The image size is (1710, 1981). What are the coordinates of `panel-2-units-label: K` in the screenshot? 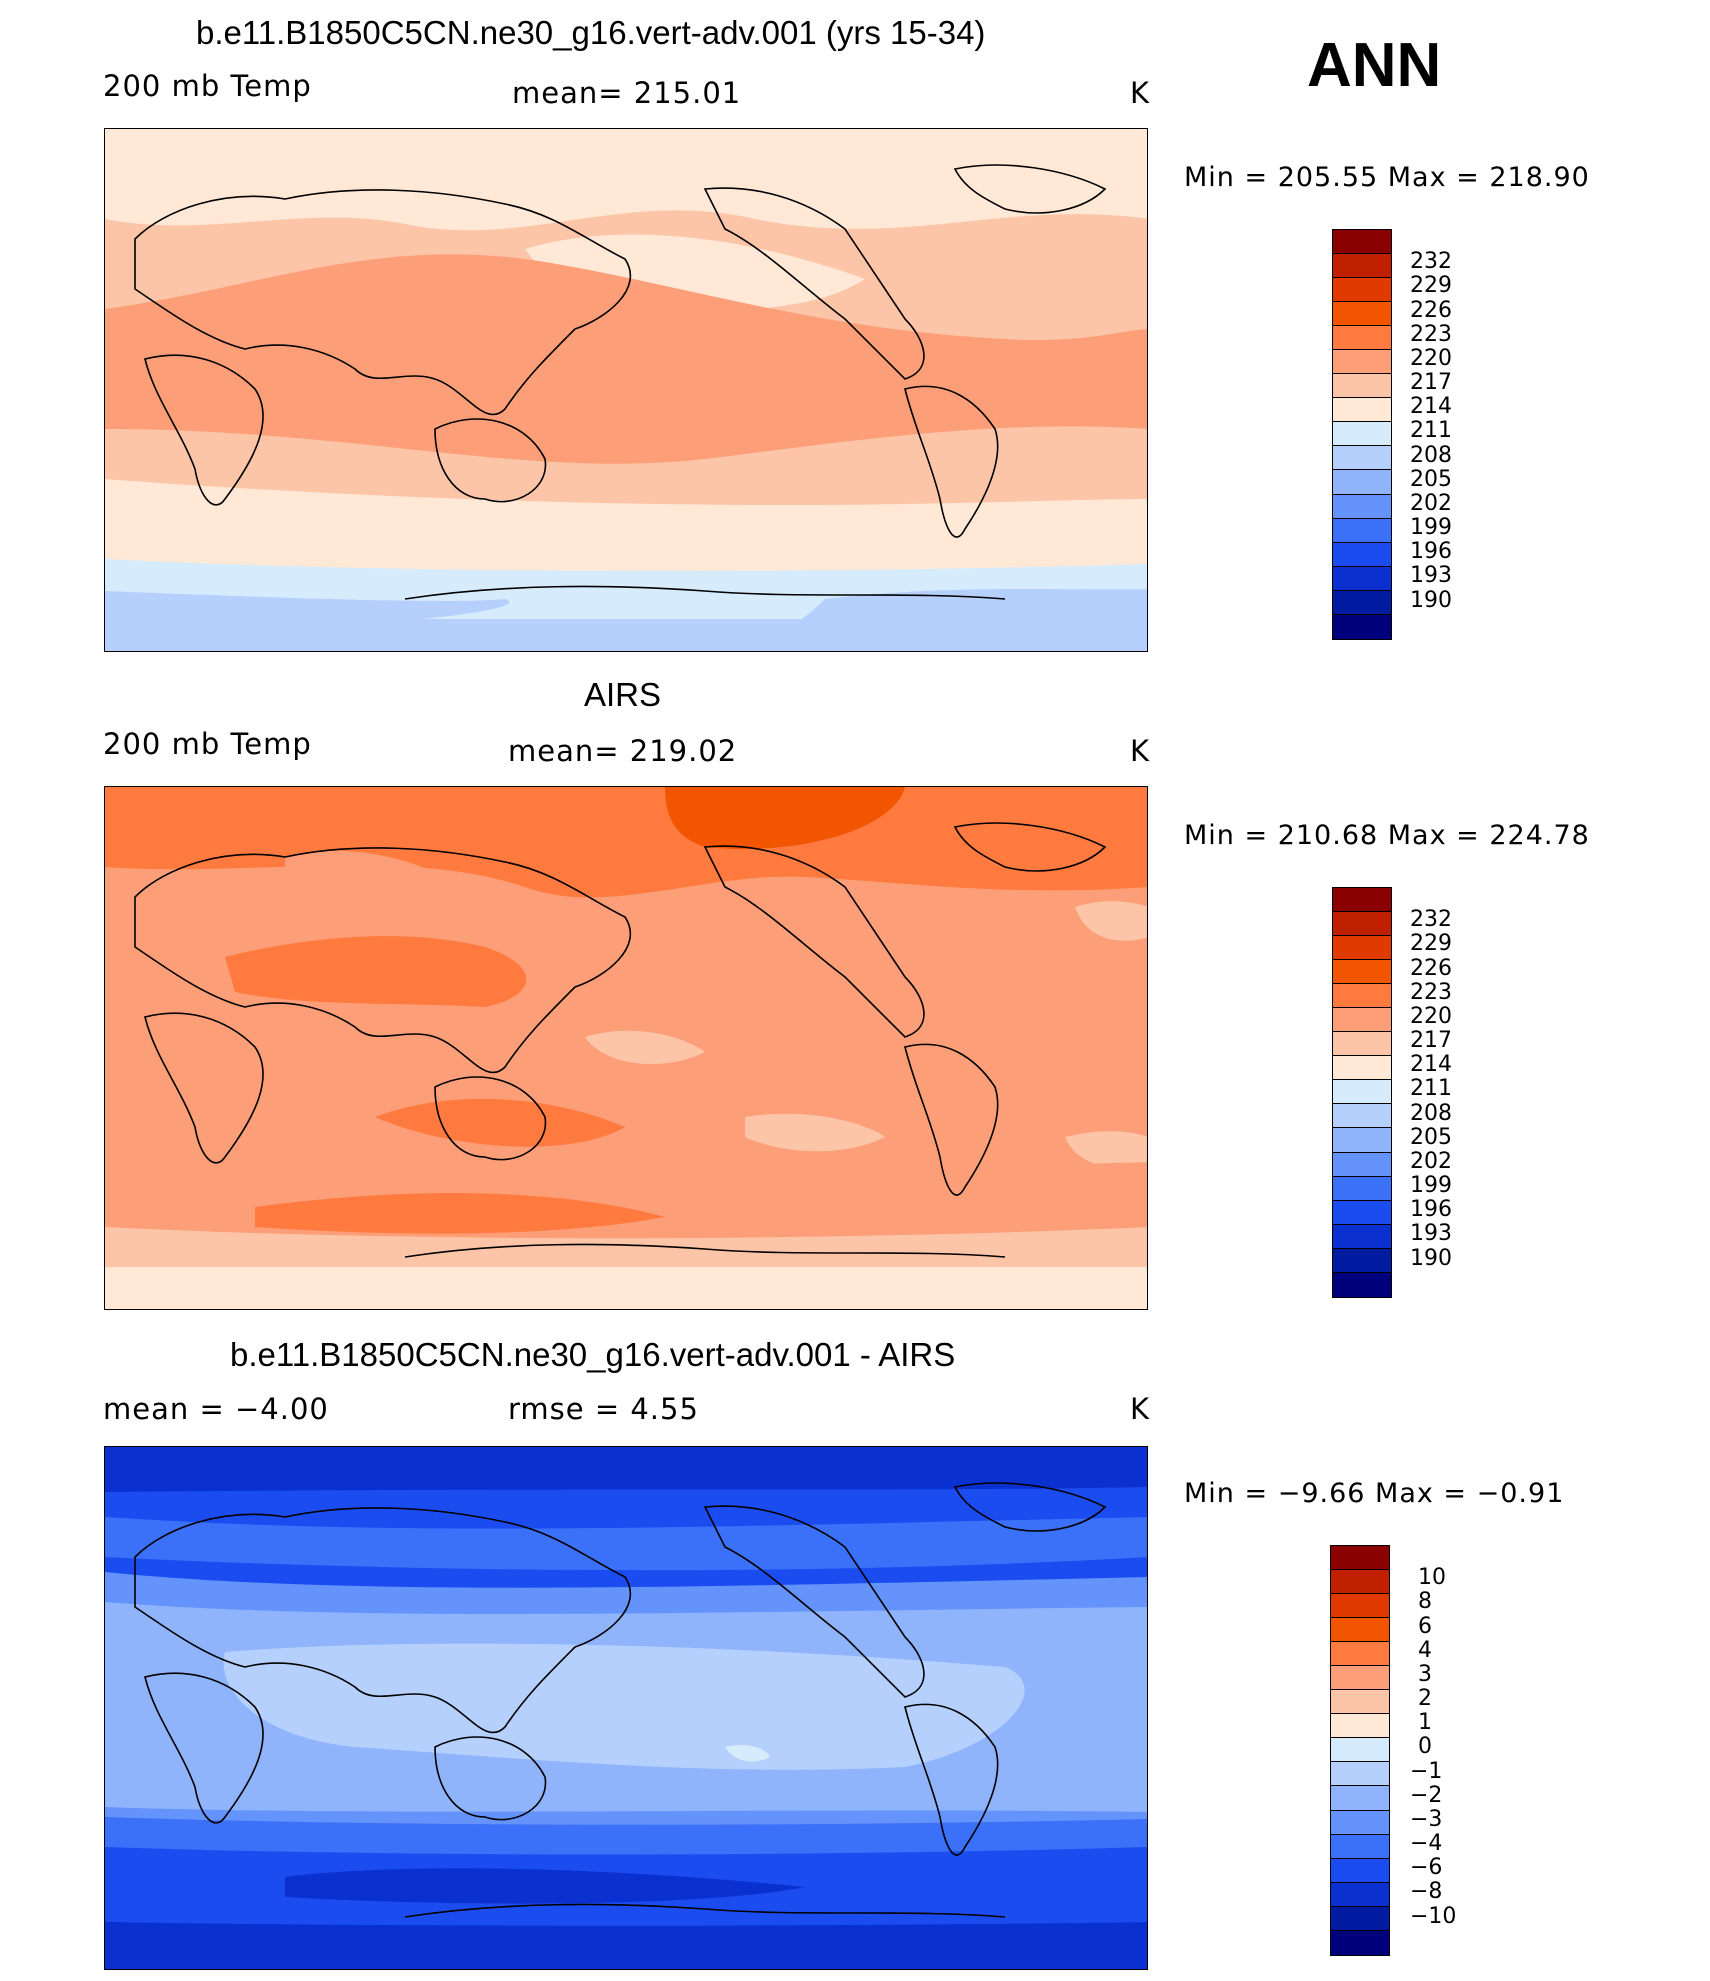 It's located at (1140, 751).